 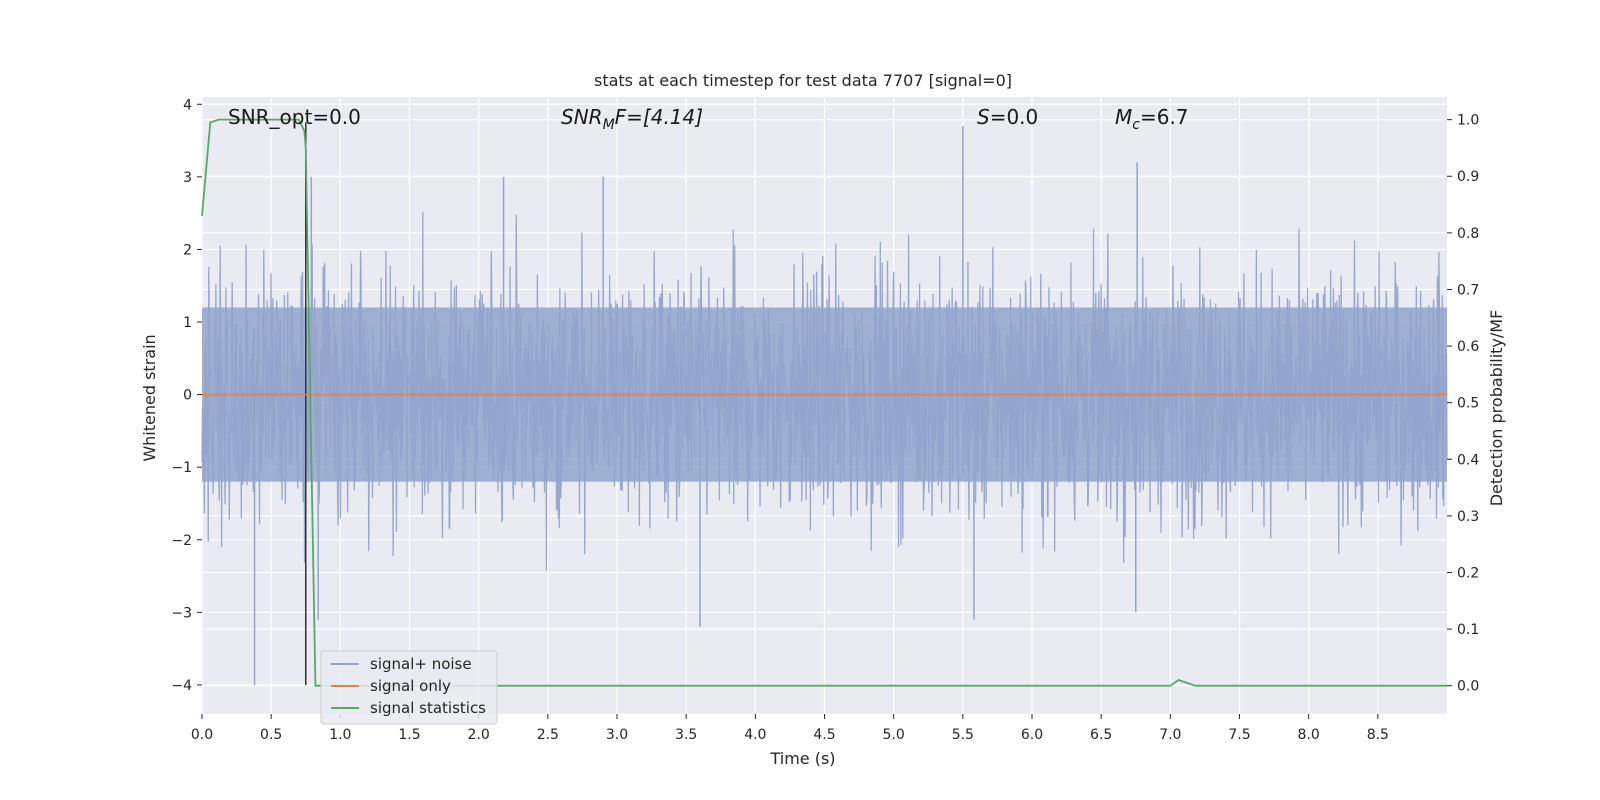 I want to click on annotation-s: S=0.0, so click(x=1007, y=117).